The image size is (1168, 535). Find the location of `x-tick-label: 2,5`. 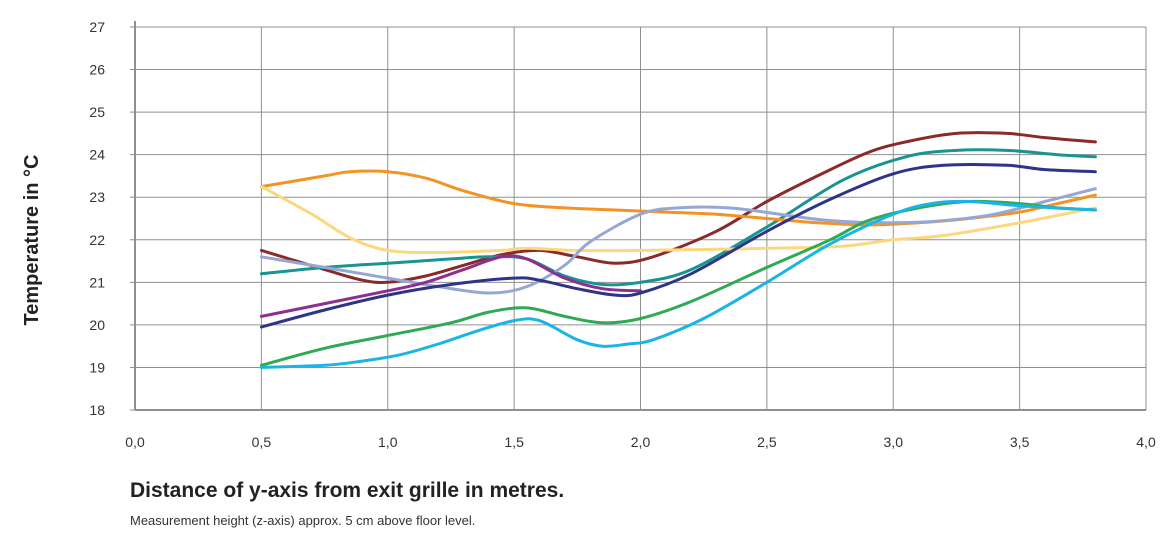

x-tick-label: 2,5 is located at coordinates (767, 442).